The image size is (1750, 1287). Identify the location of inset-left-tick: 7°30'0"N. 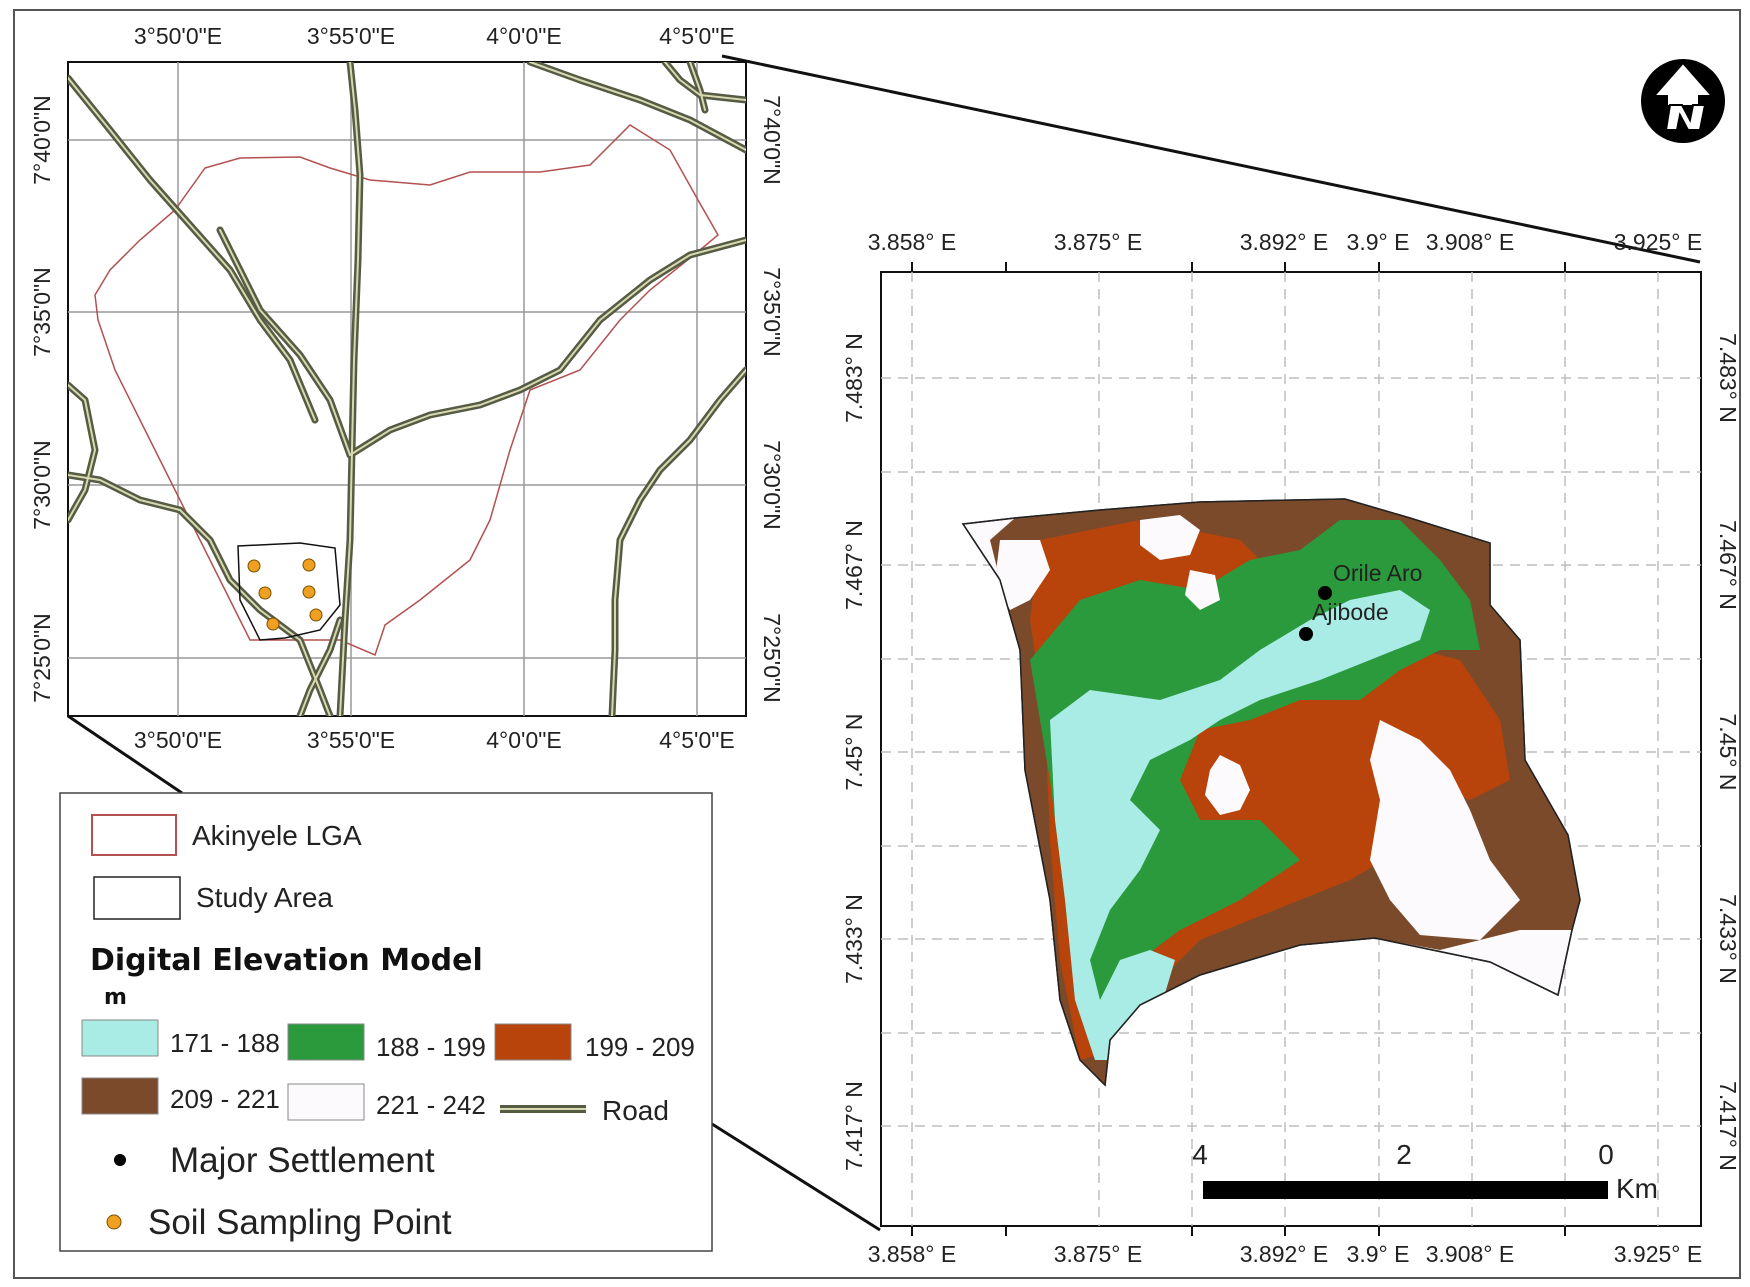
(42, 485).